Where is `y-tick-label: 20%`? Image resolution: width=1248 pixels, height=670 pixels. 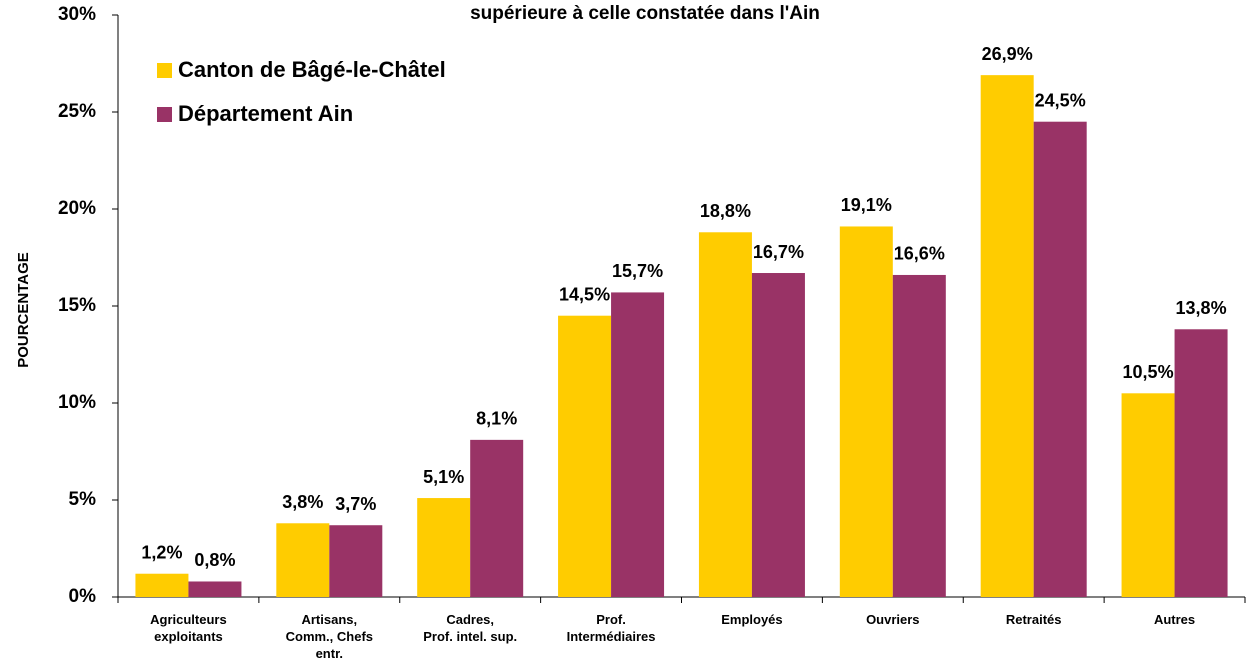 y-tick-label: 20% is located at coordinates (77, 208).